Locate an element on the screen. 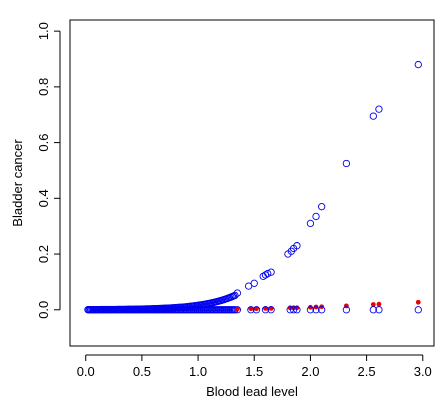  x-tick-label: 2.0 is located at coordinates (310, 371).